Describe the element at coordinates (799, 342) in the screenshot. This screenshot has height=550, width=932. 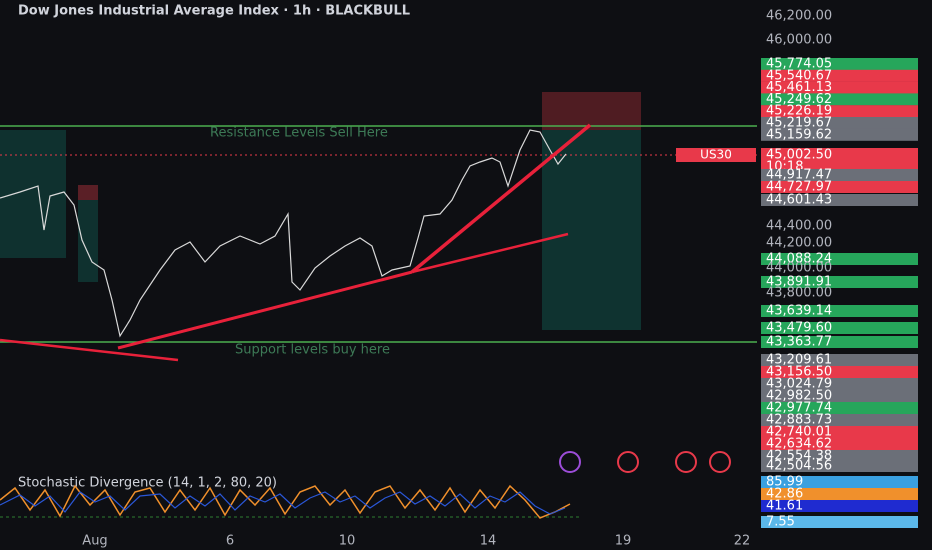
I see `price-label: 43,363.77` at that location.